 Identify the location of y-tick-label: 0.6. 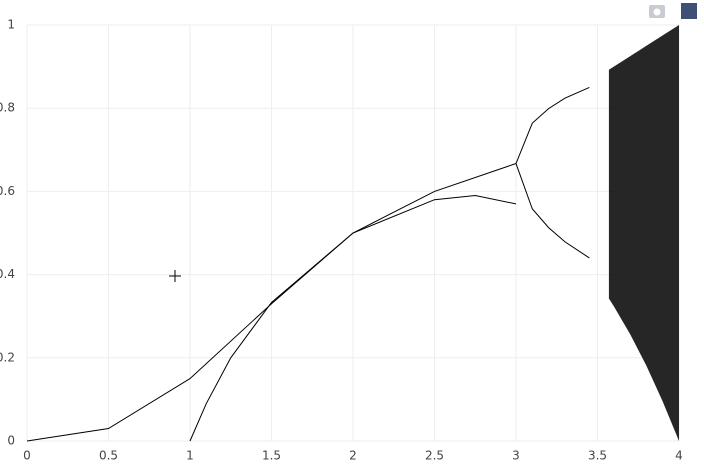
(7, 191).